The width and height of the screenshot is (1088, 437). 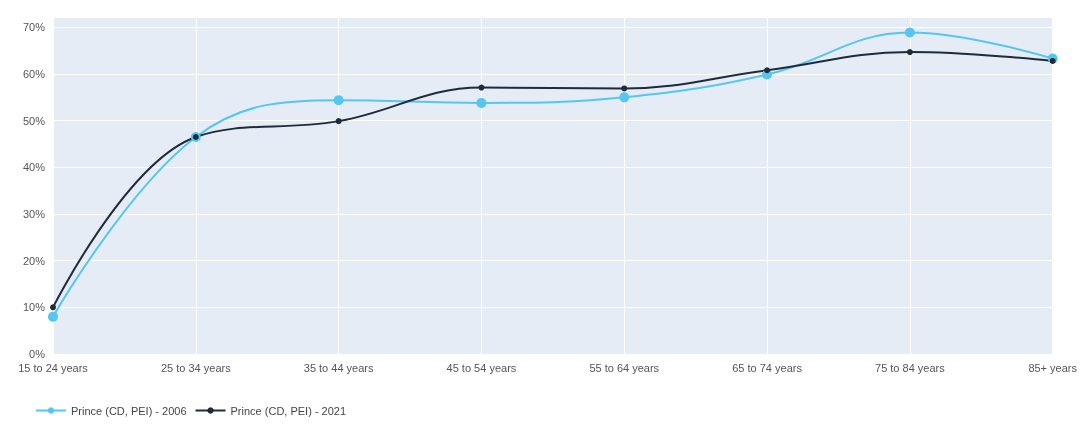 I want to click on y-tick-label: 20%, so click(x=34, y=260).